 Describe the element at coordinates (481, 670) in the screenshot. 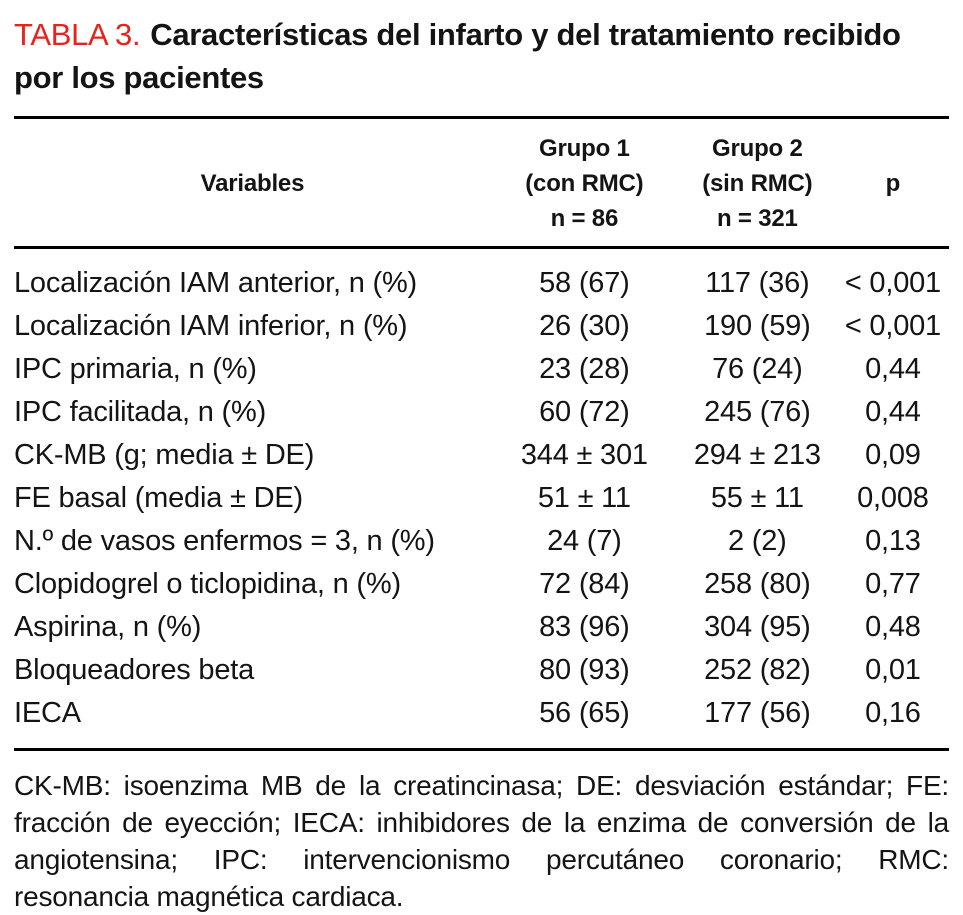

I see `table-row: Bloqueadores beta 80 (93) 252 (82) 0,01` at that location.